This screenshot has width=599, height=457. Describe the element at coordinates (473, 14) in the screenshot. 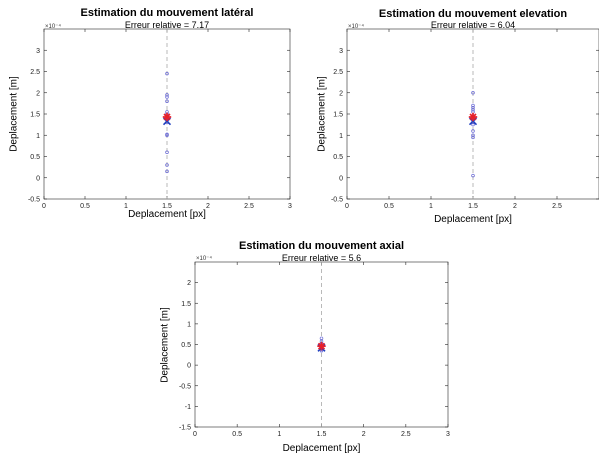

I see `chart-2-title: Estimation du mouvement elevation` at that location.